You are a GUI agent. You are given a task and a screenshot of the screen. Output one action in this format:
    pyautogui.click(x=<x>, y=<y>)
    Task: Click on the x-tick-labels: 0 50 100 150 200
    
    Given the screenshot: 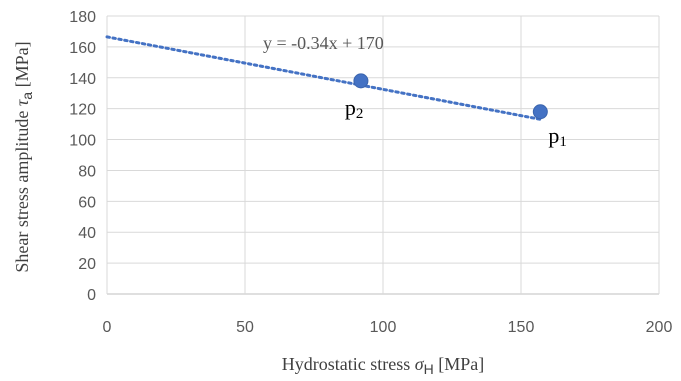 What is the action you would take?
    pyautogui.click(x=388, y=327)
    